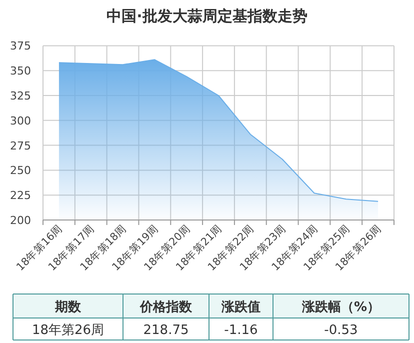  I want to click on text: 涨跌幅（%）, so click(340, 307).